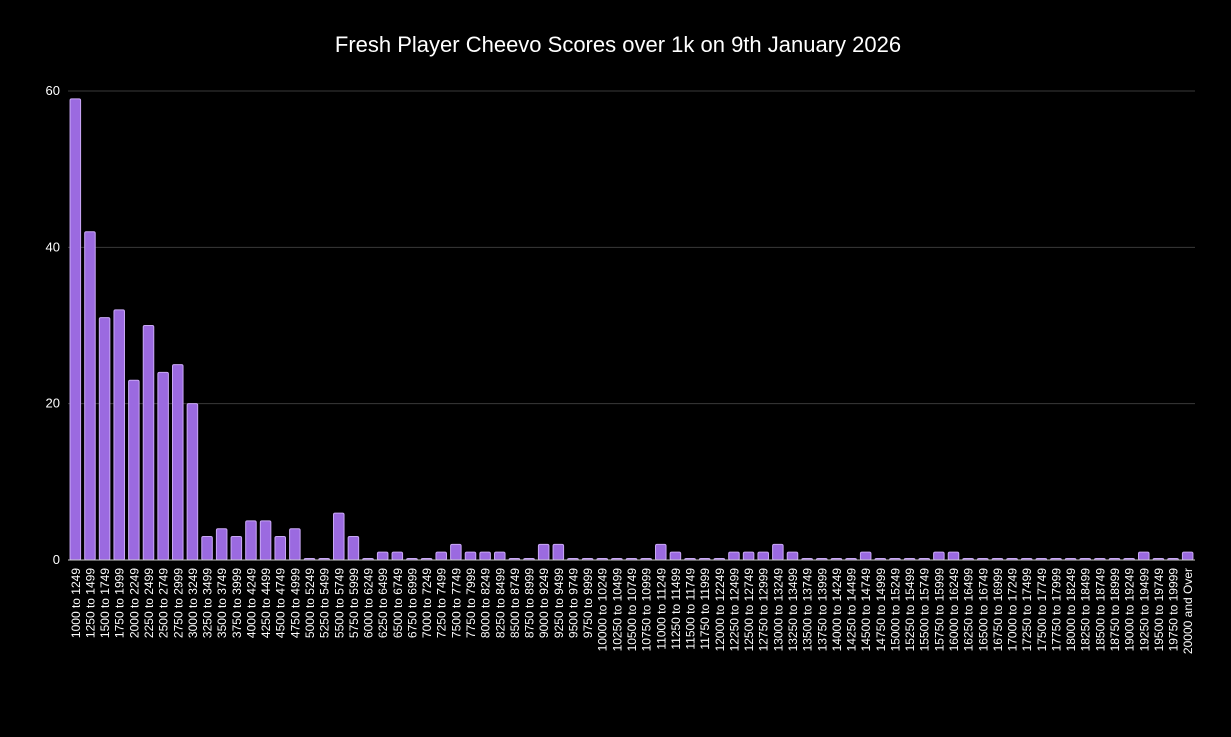 The width and height of the screenshot is (1231, 737). What do you see at coordinates (486, 603) in the screenshot?
I see `x-tick-label: 8000 to 8249` at bounding box center [486, 603].